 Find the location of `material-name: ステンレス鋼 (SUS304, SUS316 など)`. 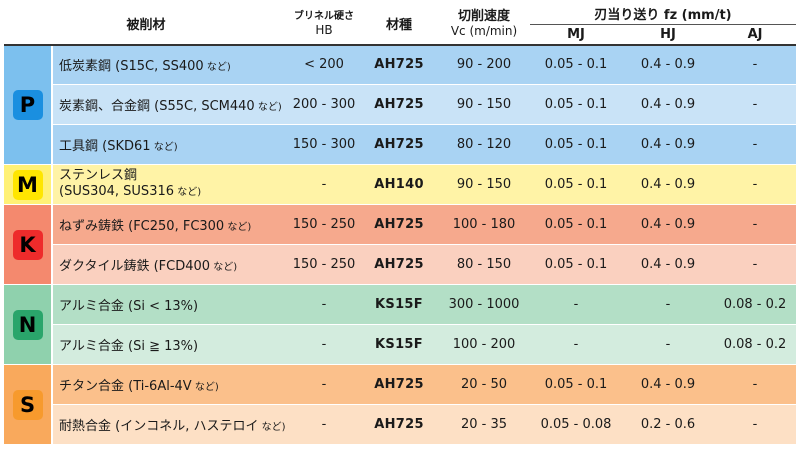

material-name: ステンレス鋼 (SUS304, SUS316 など) is located at coordinates (170, 184).